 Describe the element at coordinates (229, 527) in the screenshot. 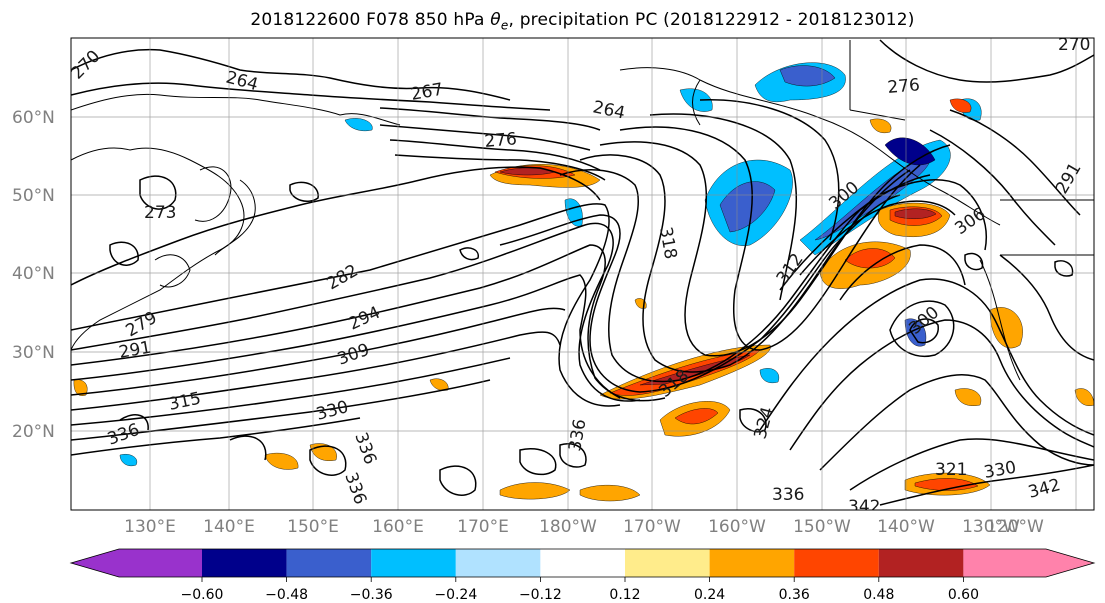

I see `lon-label: 140°E` at that location.